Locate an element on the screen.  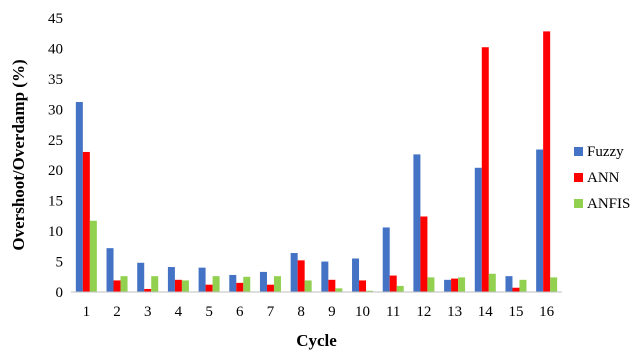
y-tick-label: 5 is located at coordinates (60, 263).